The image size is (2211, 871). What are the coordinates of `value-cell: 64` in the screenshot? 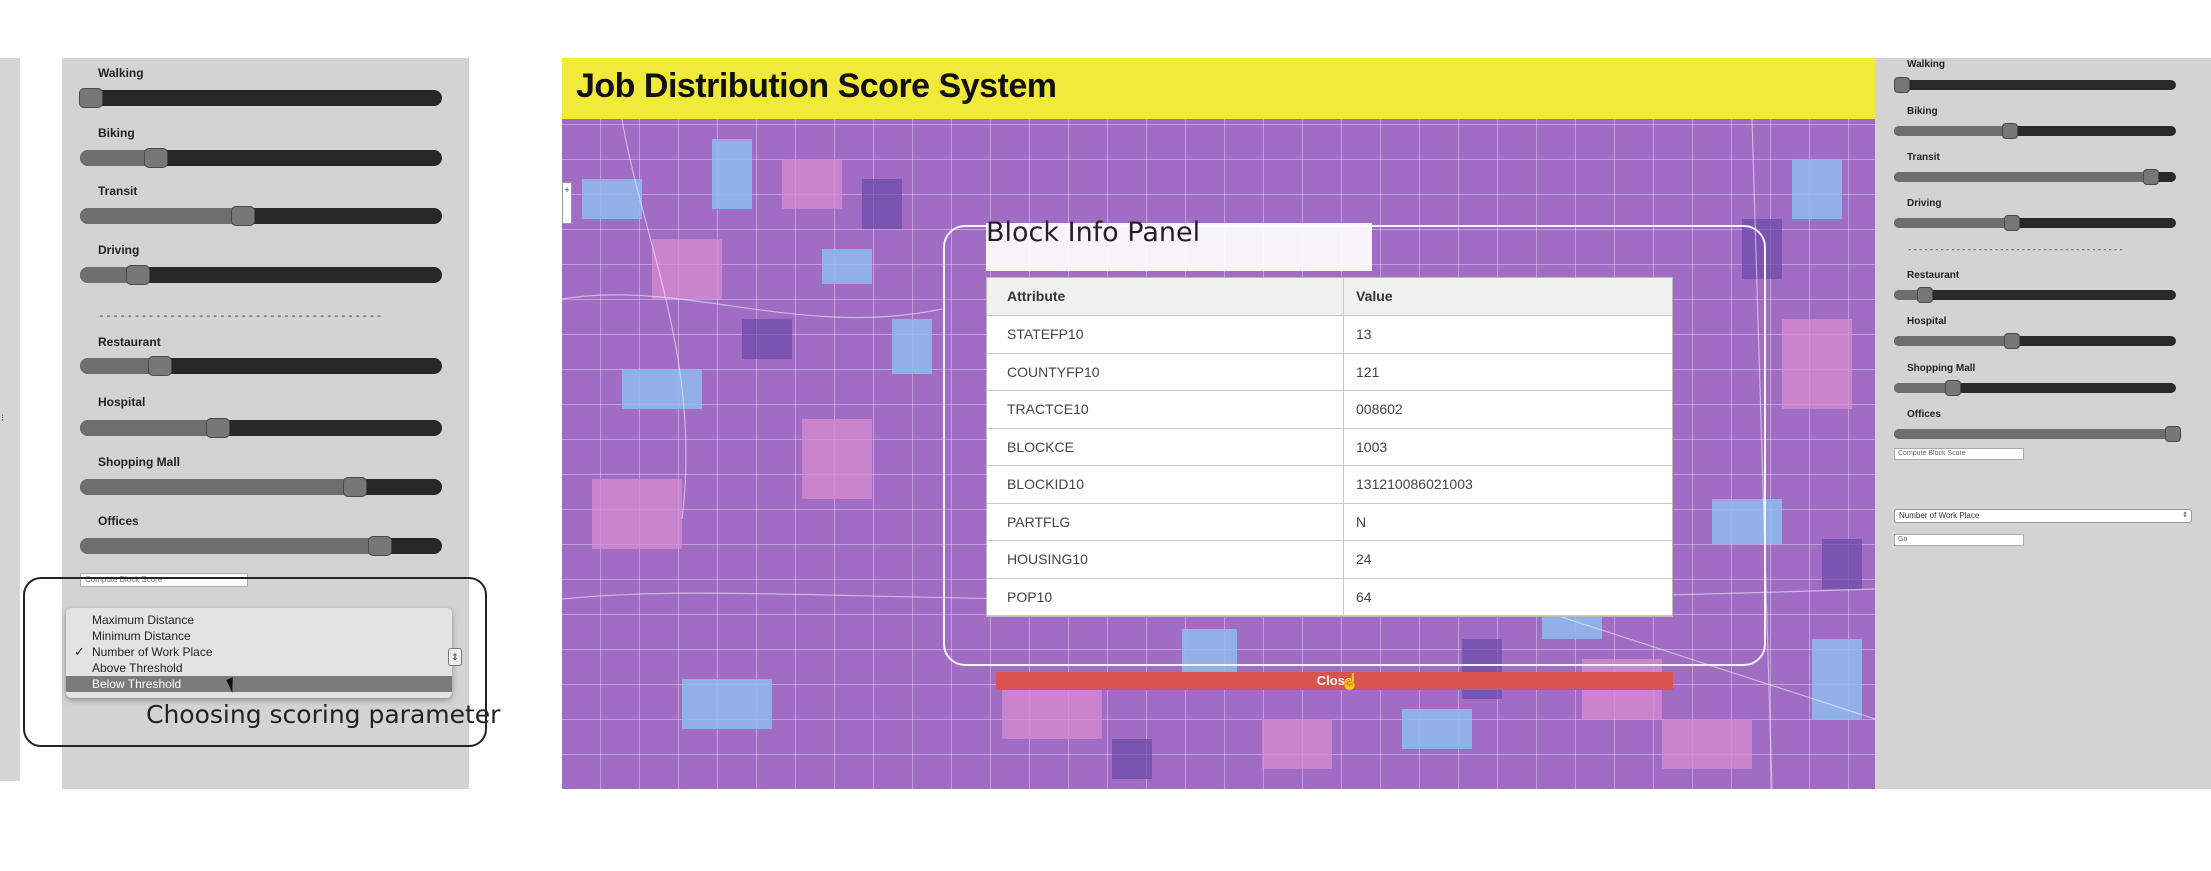 It's located at (1364, 596).